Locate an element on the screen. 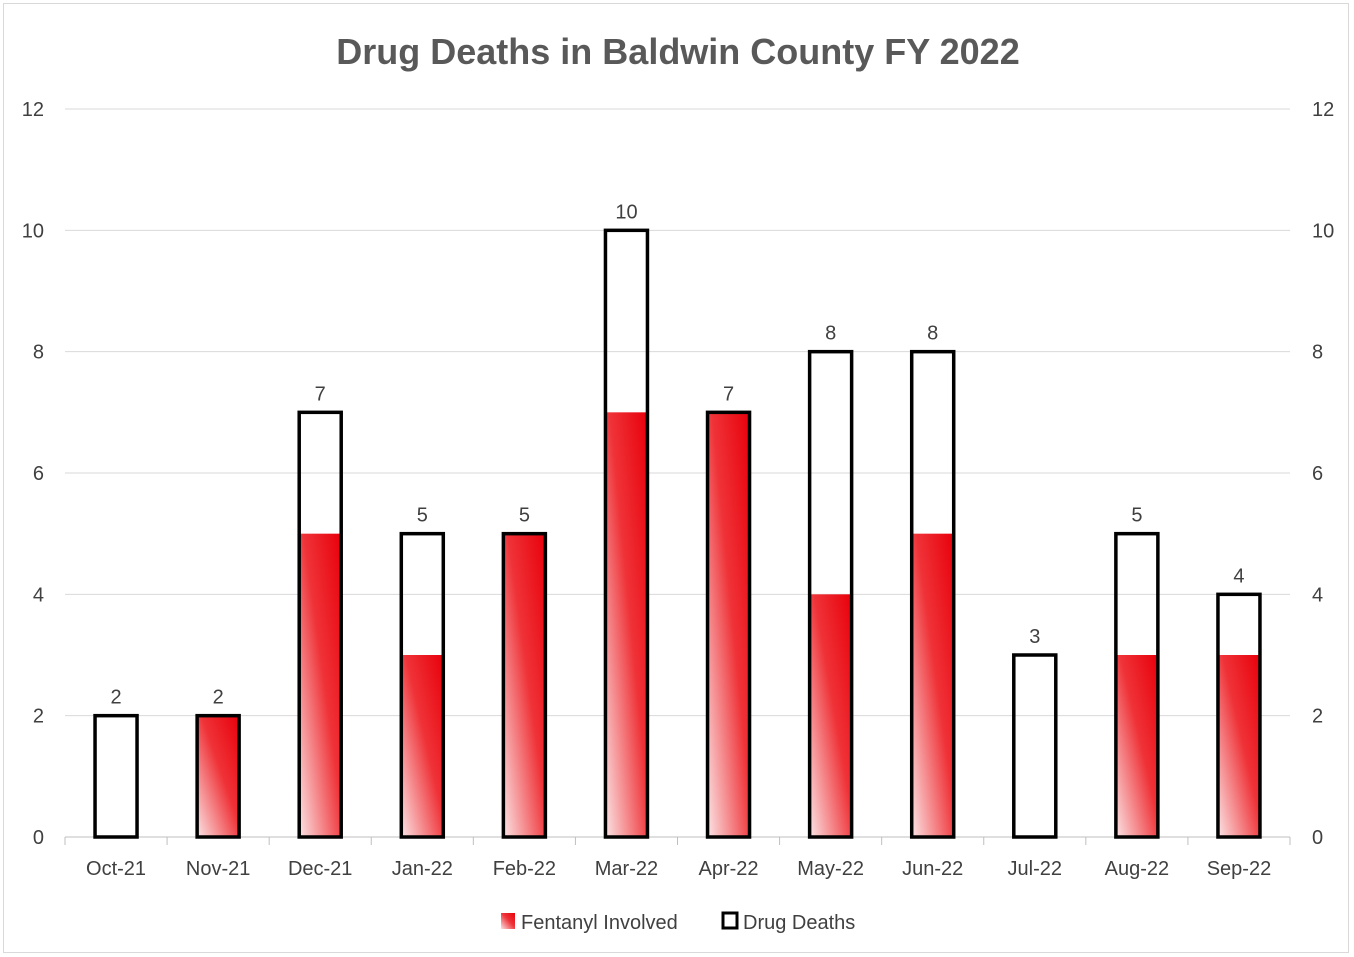 The image size is (1354, 957). y-tick-label-right: 0 is located at coordinates (1317, 838).